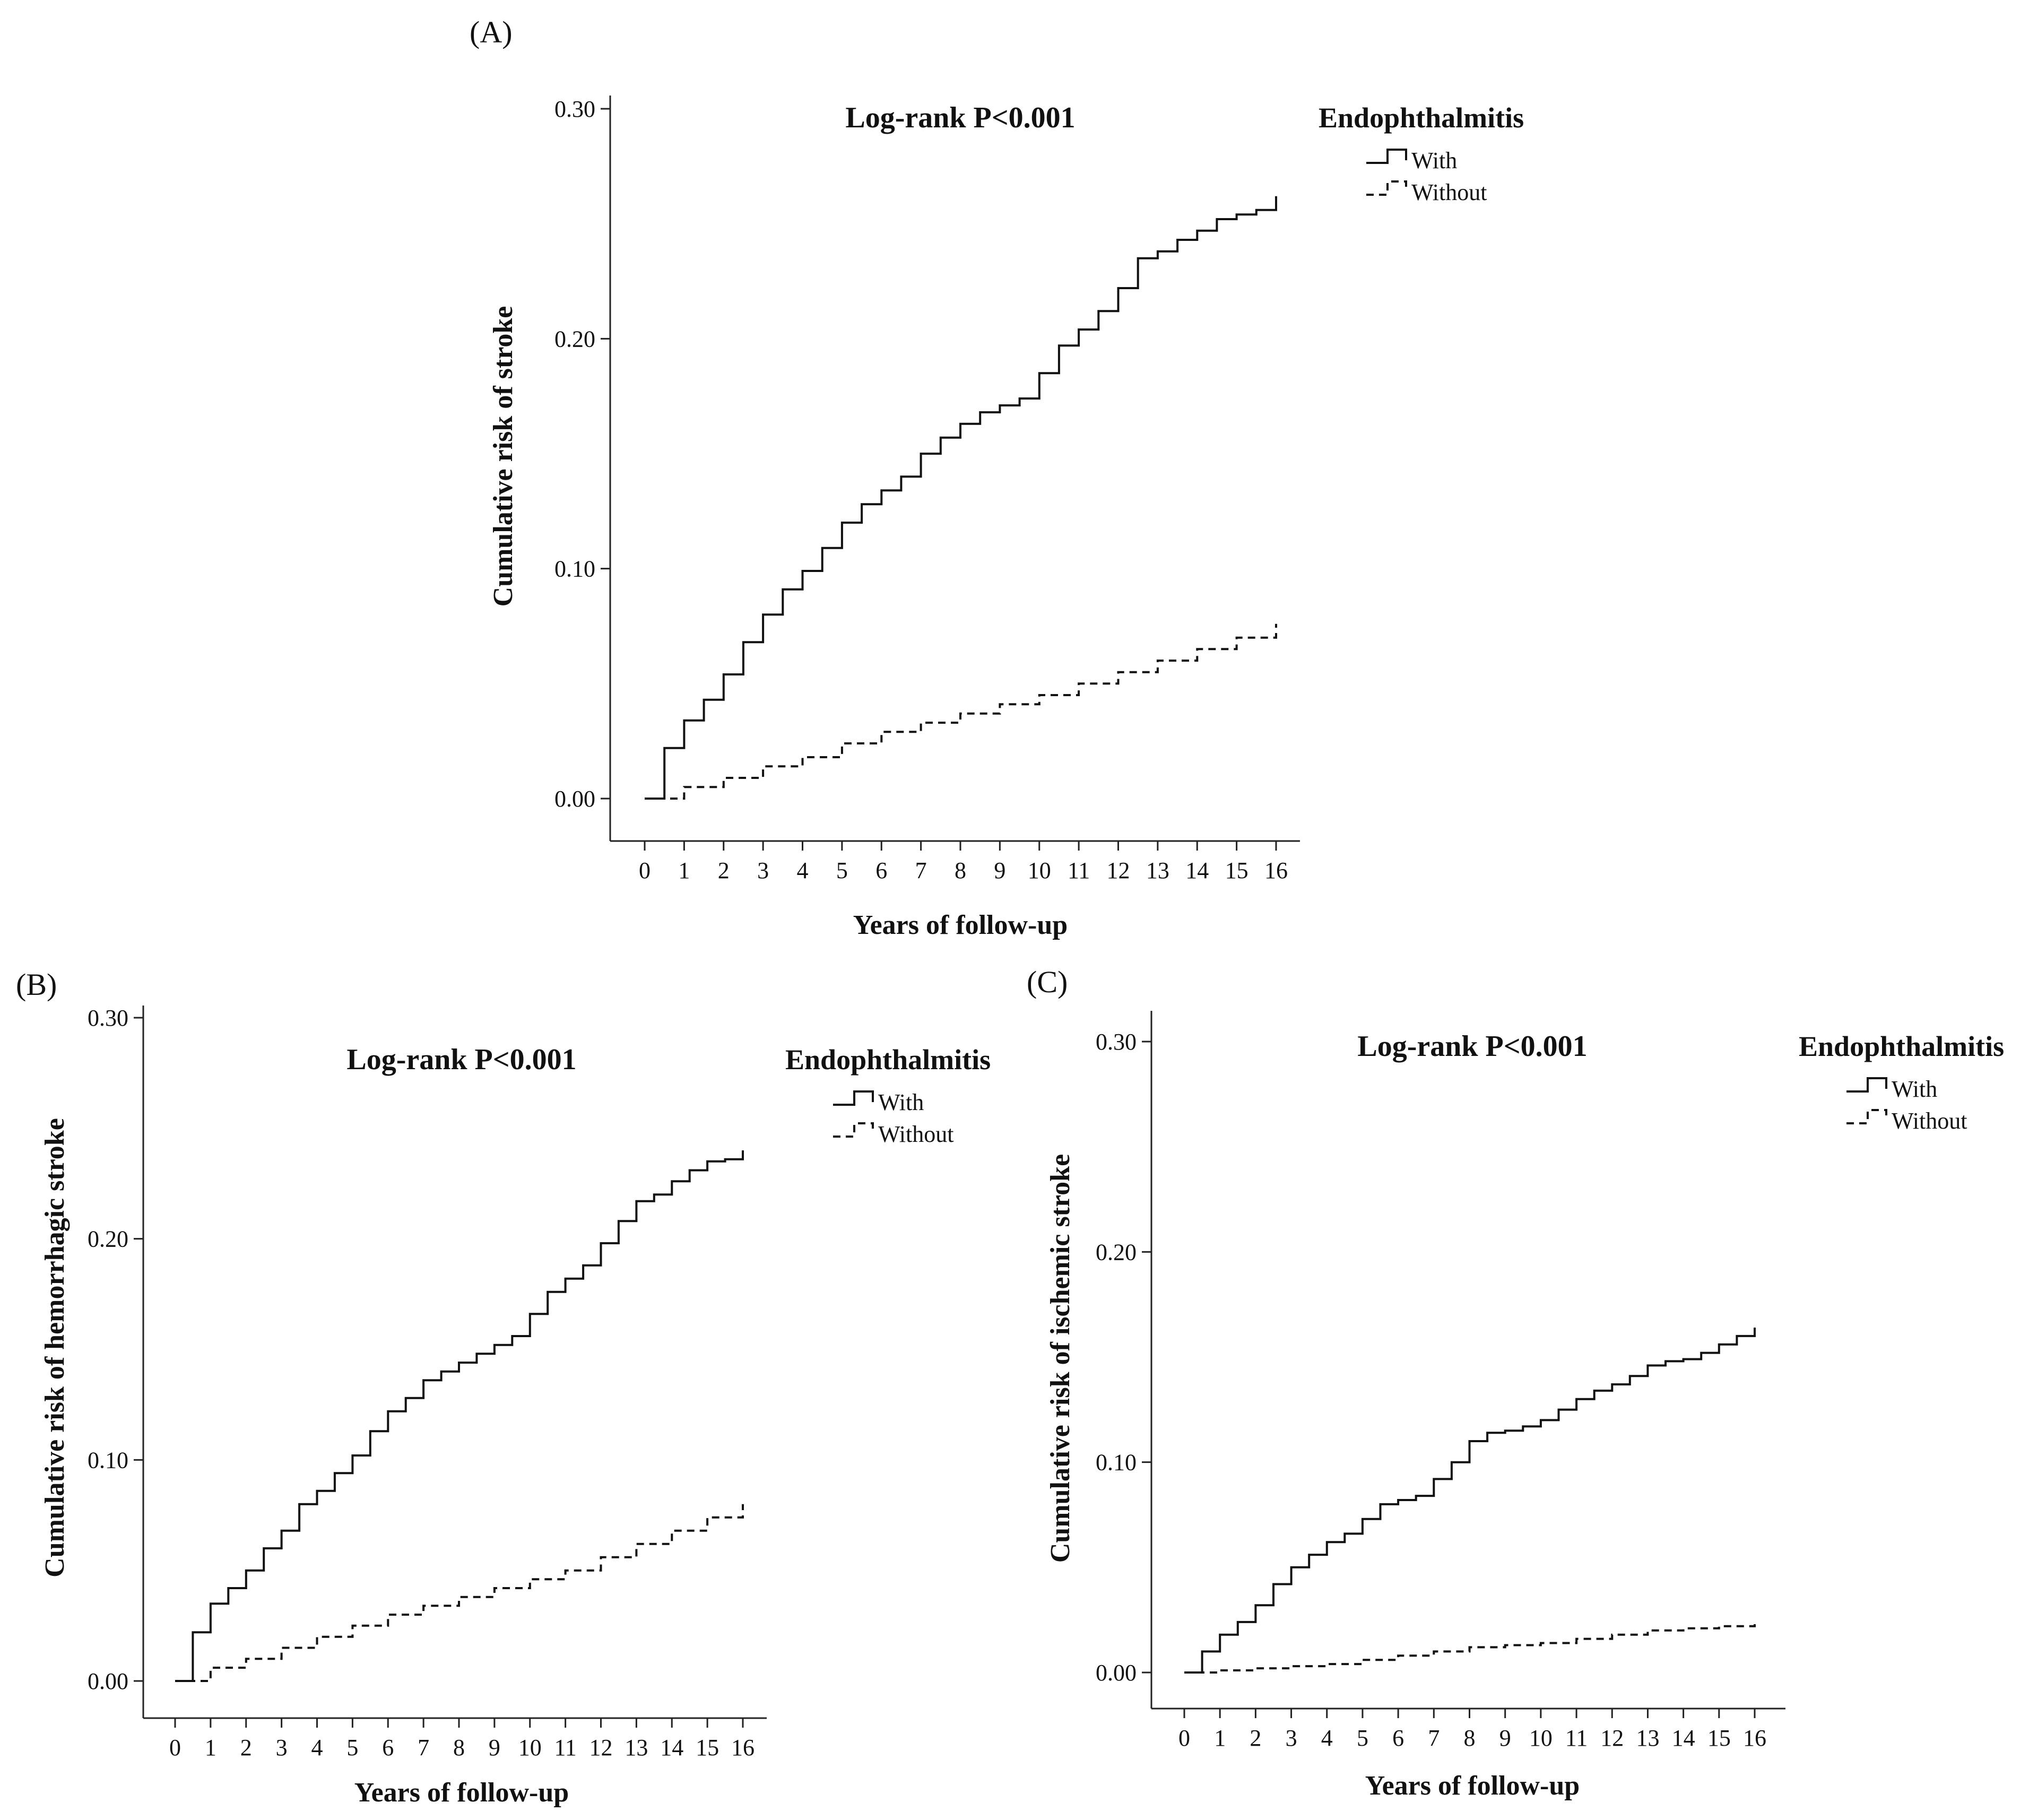 Image resolution: width=2029 pixels, height=1820 pixels. What do you see at coordinates (36, 985) in the screenshot?
I see `panel-label: (B)` at bounding box center [36, 985].